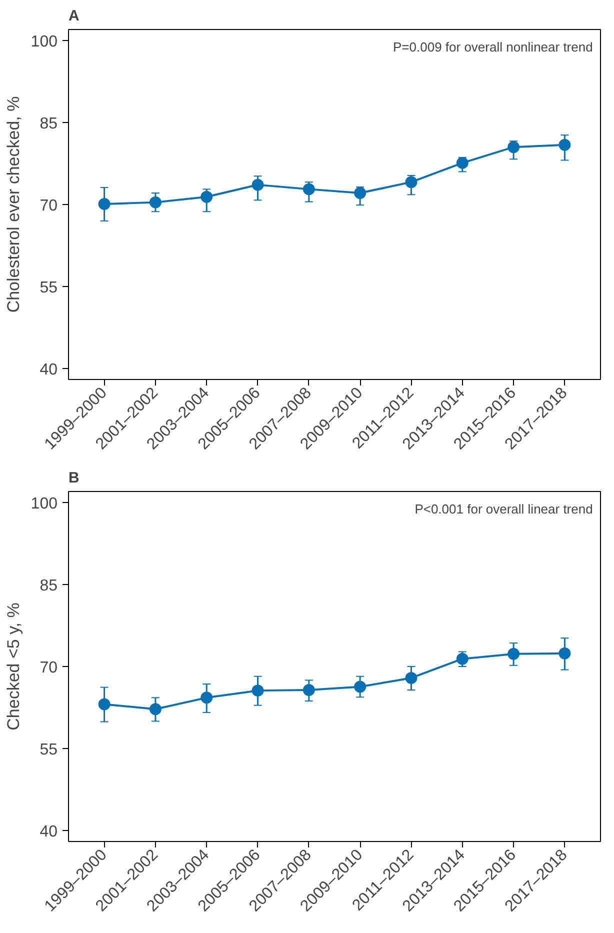 The width and height of the screenshot is (614, 933). I want to click on chart-title: A, so click(74, 16).